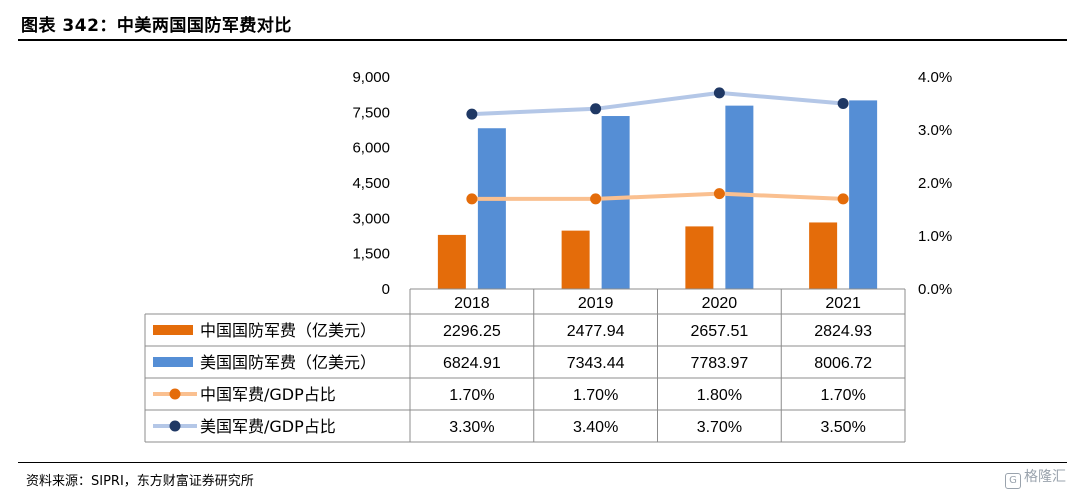 This screenshot has height=493, width=1080. Describe the element at coordinates (371, 148) in the screenshot. I see `y-left-tick-label: 6,000` at that location.